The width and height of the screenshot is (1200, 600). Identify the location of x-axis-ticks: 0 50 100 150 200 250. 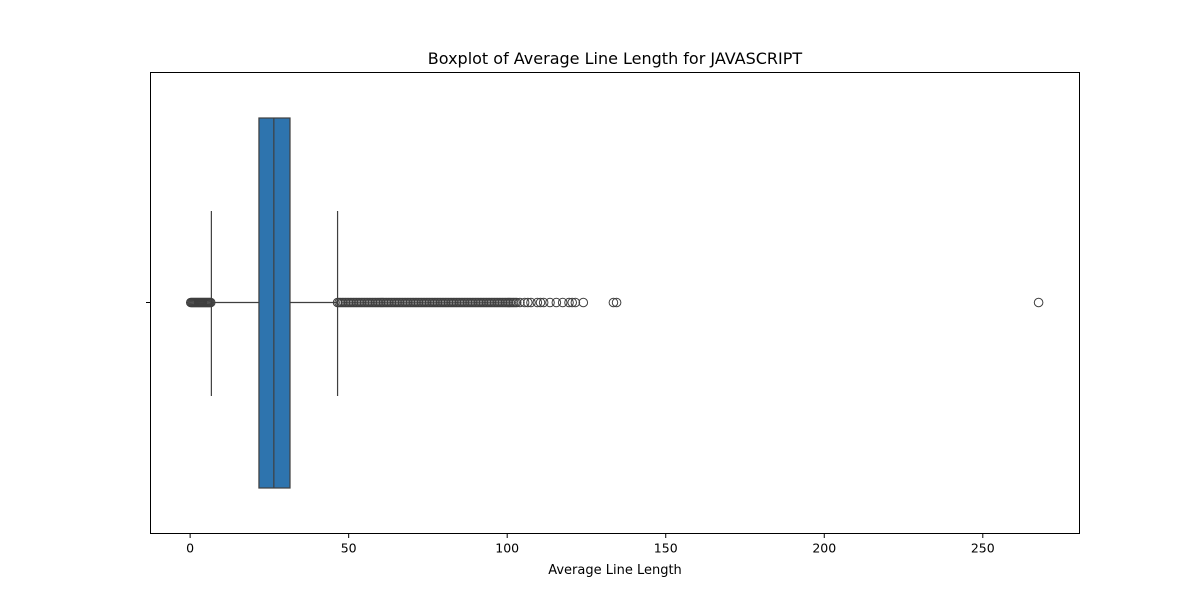
(590, 544).